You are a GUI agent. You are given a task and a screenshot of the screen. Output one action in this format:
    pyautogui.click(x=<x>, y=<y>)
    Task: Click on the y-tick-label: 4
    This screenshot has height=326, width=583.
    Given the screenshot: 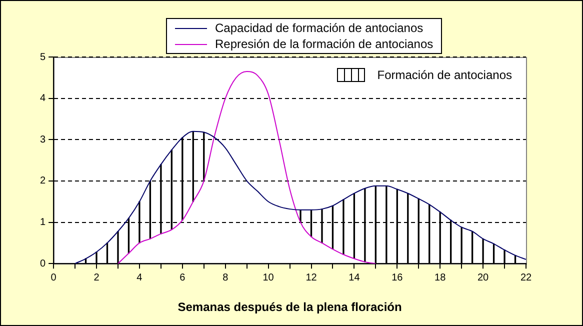 What is the action you would take?
    pyautogui.click(x=43, y=98)
    